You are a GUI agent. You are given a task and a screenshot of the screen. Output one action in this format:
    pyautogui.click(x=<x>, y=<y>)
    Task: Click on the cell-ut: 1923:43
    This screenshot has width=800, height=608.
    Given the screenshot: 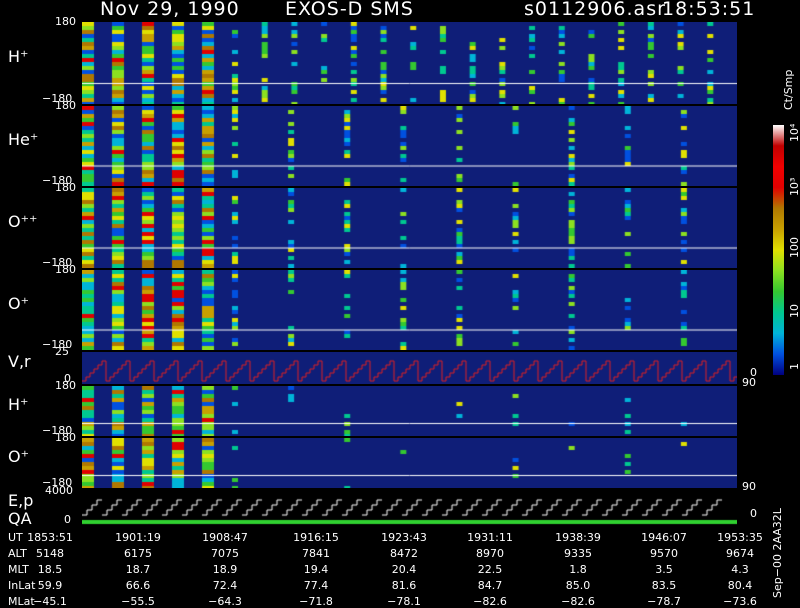 What is the action you would take?
    pyautogui.click(x=404, y=537)
    